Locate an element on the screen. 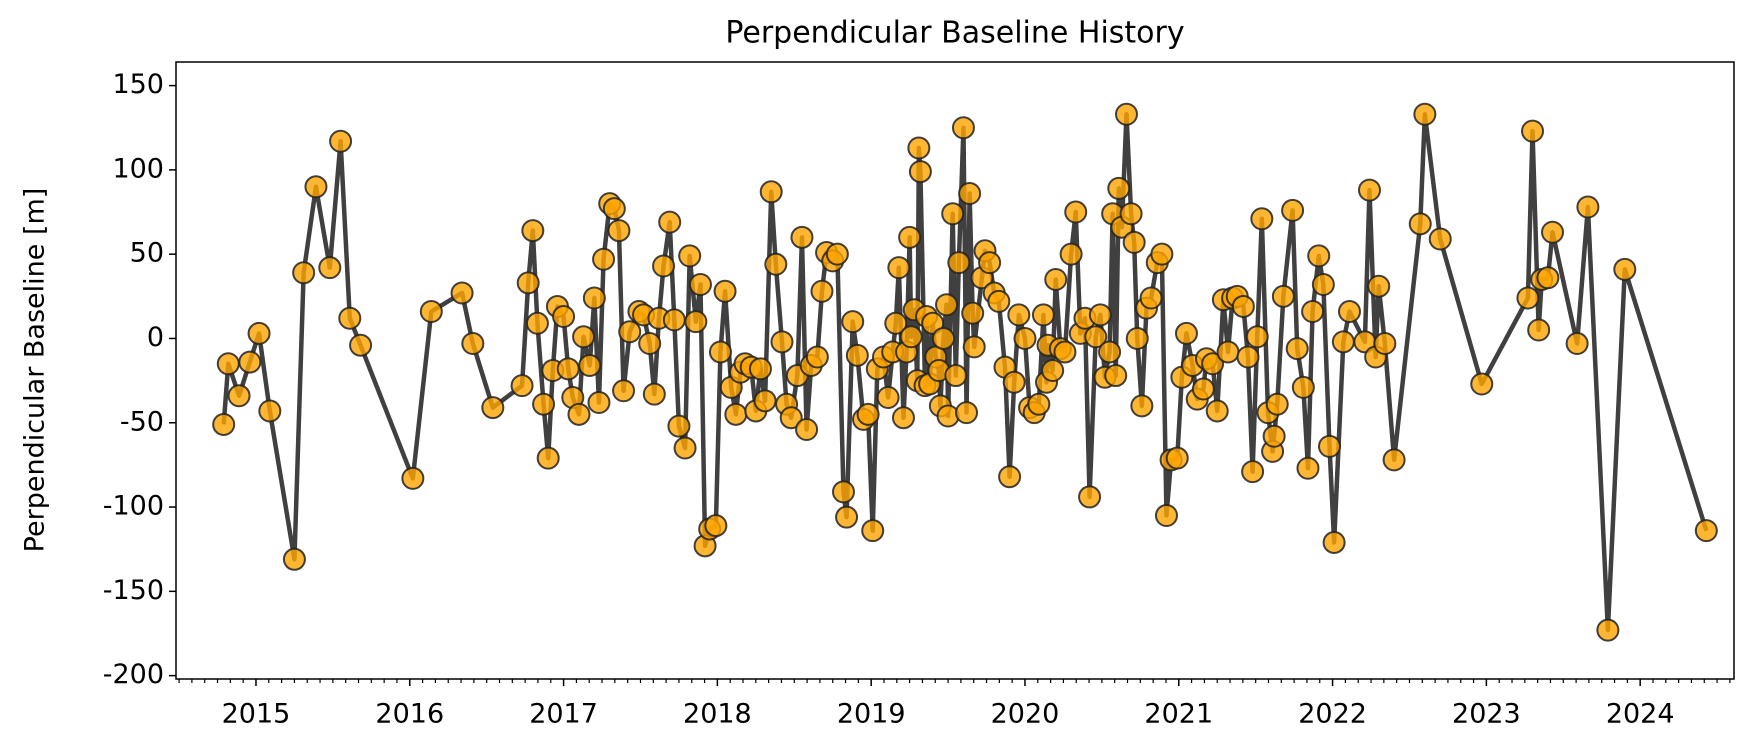 The height and width of the screenshot is (750, 1745). y-tick-label: 150 is located at coordinates (138, 84).